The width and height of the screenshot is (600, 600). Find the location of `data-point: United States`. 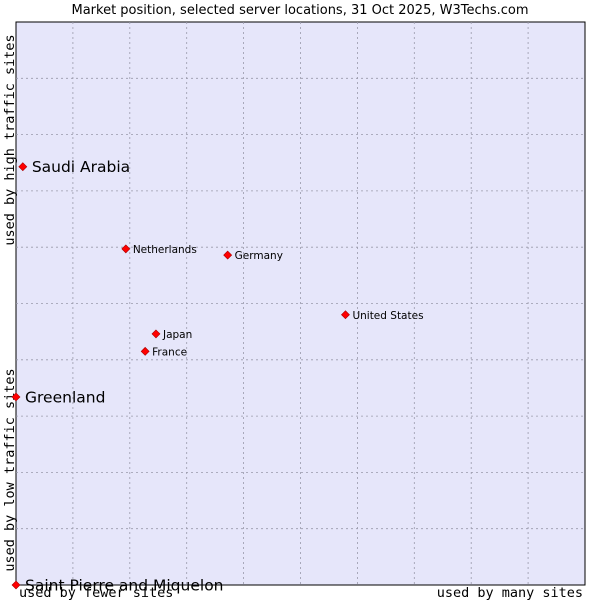

data-point: United States is located at coordinates (382, 316).